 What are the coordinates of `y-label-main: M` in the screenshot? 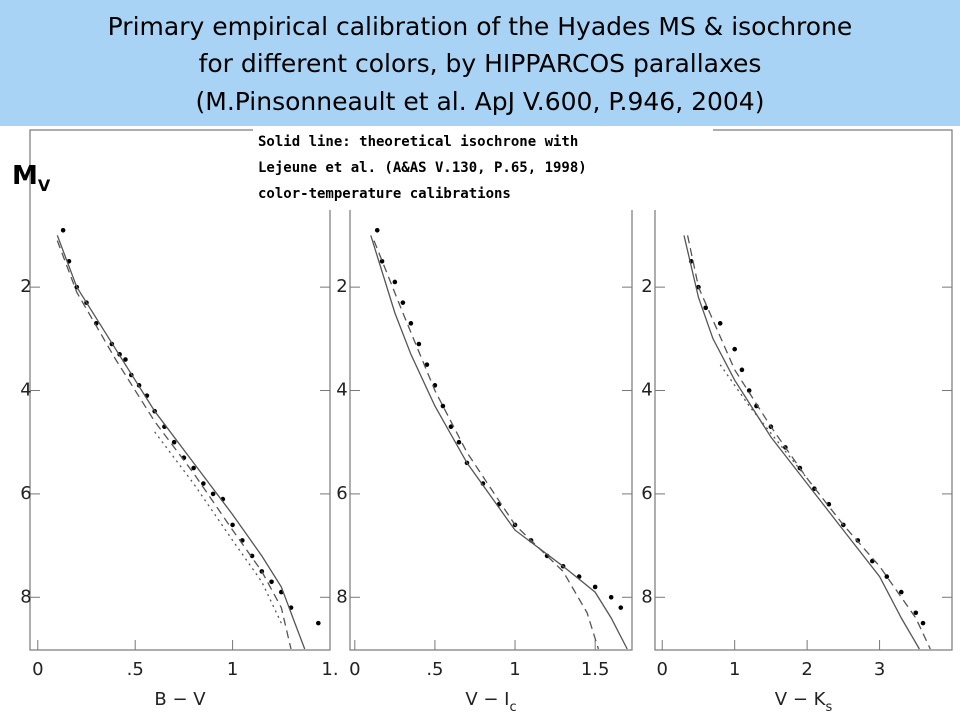 It's located at (25, 176).